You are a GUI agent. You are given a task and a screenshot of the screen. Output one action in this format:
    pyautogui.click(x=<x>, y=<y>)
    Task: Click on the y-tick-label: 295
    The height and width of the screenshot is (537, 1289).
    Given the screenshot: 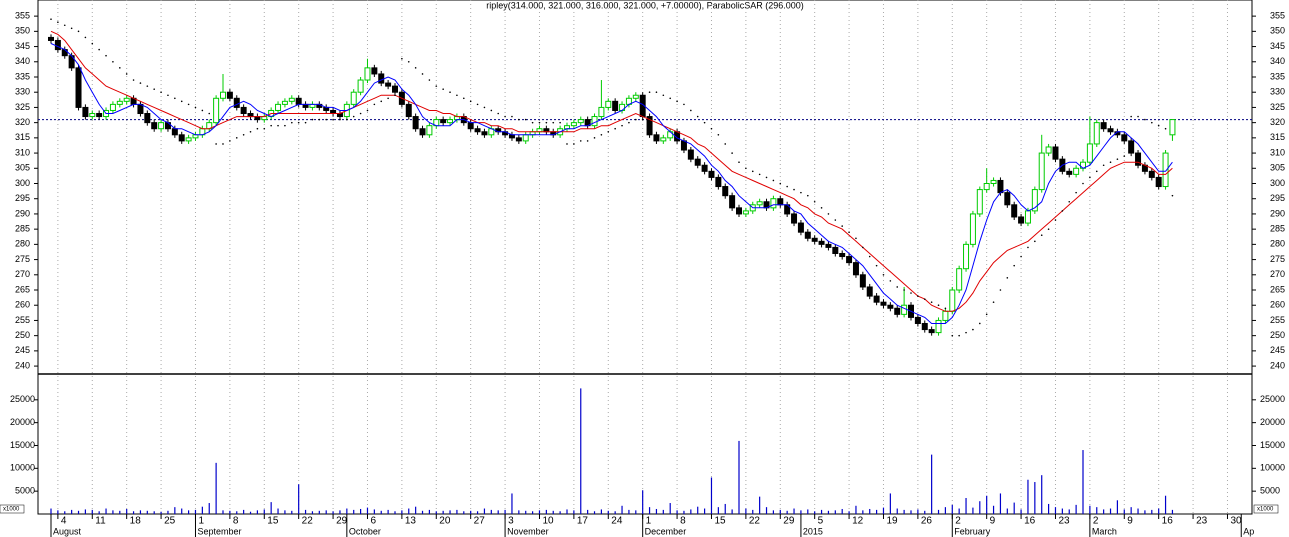 What is the action you would take?
    pyautogui.click(x=1277, y=198)
    